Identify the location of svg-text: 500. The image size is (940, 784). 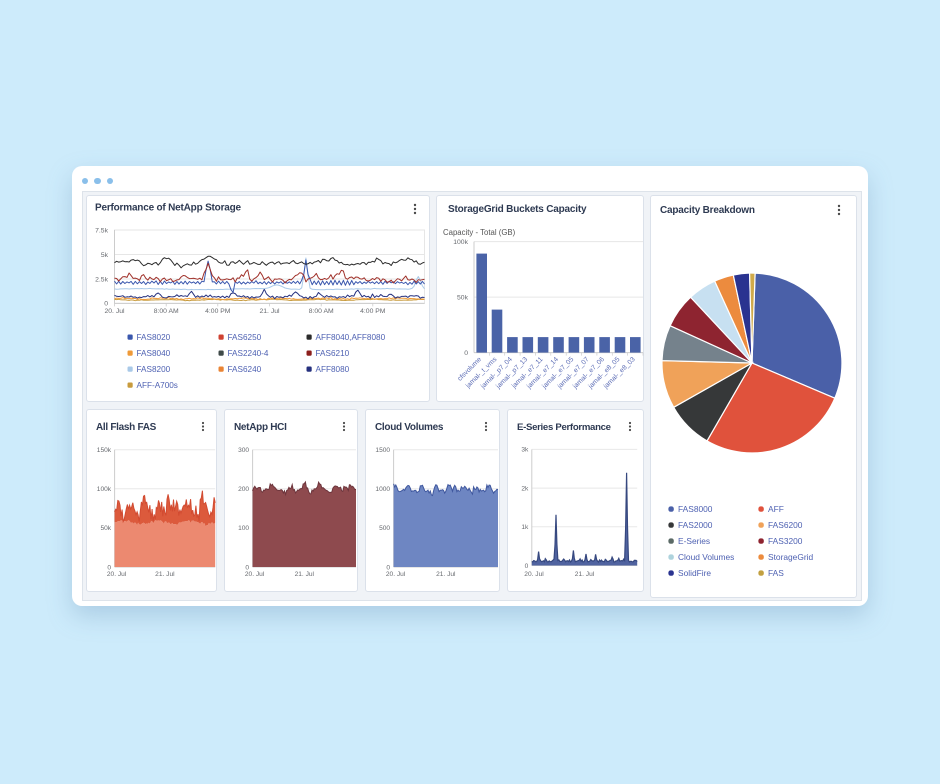
(384, 528).